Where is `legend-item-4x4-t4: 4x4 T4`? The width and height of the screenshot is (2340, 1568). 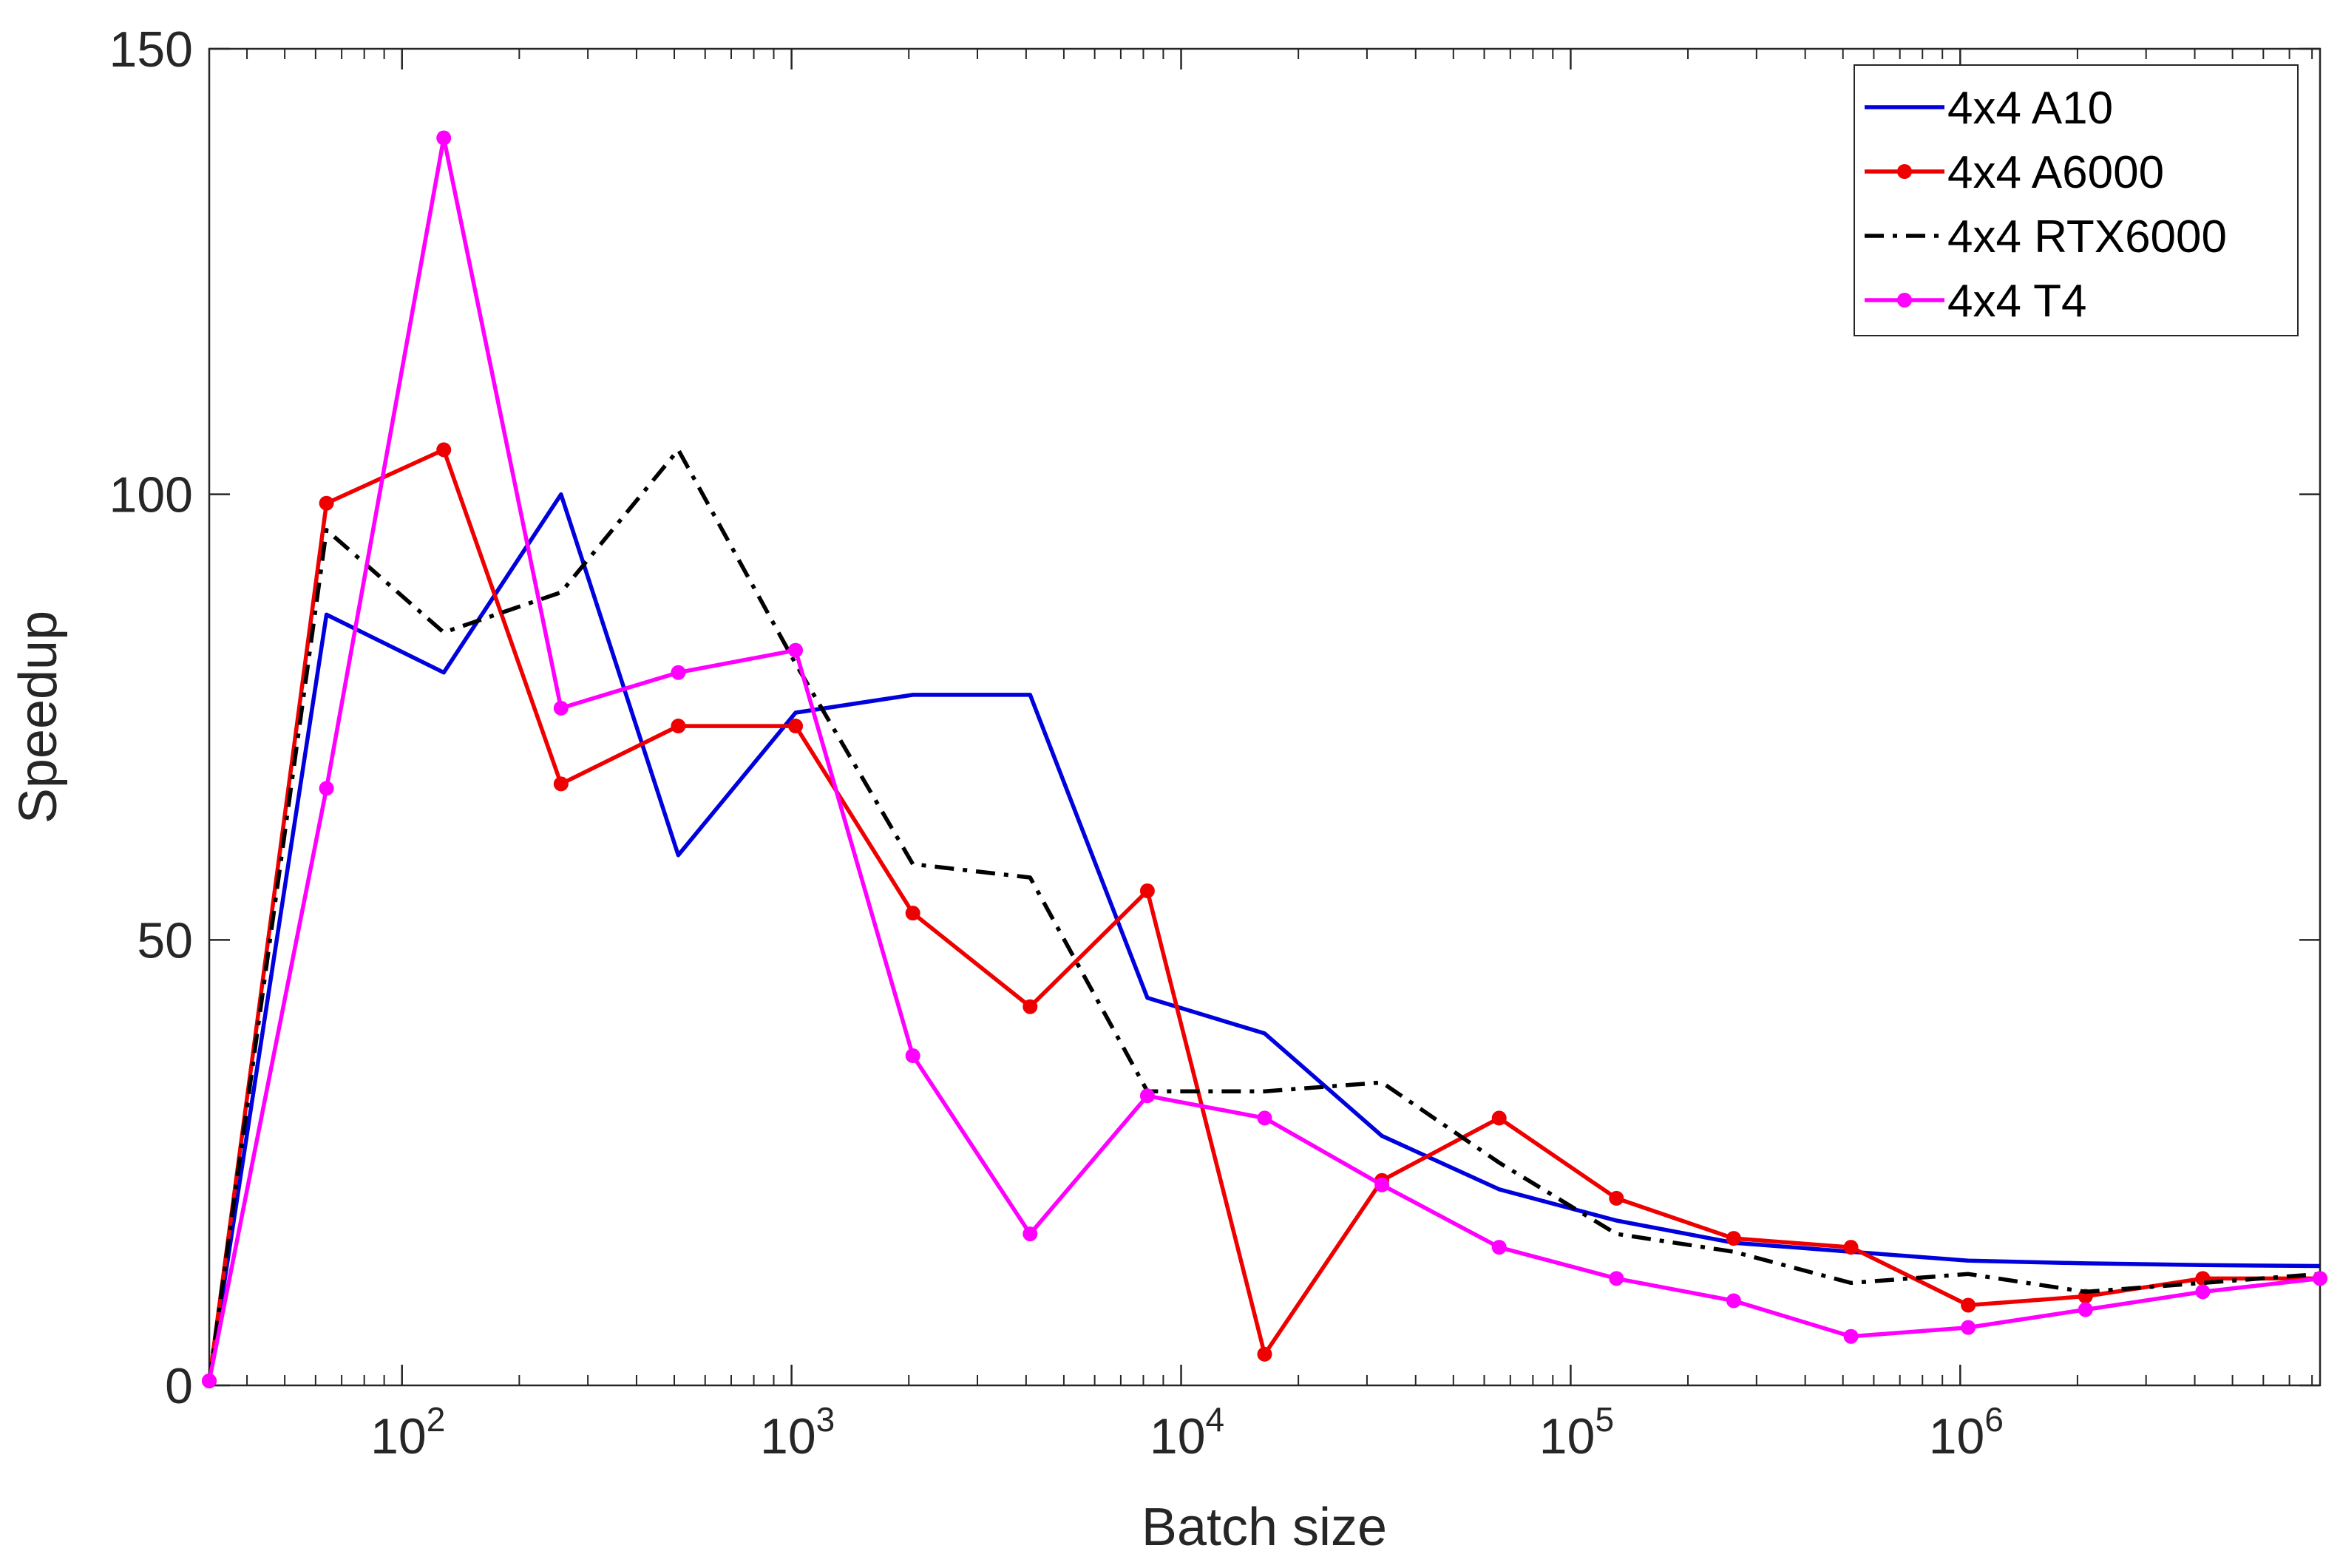 legend-item-4x4-t4: 4x4 T4 is located at coordinates (1975, 301).